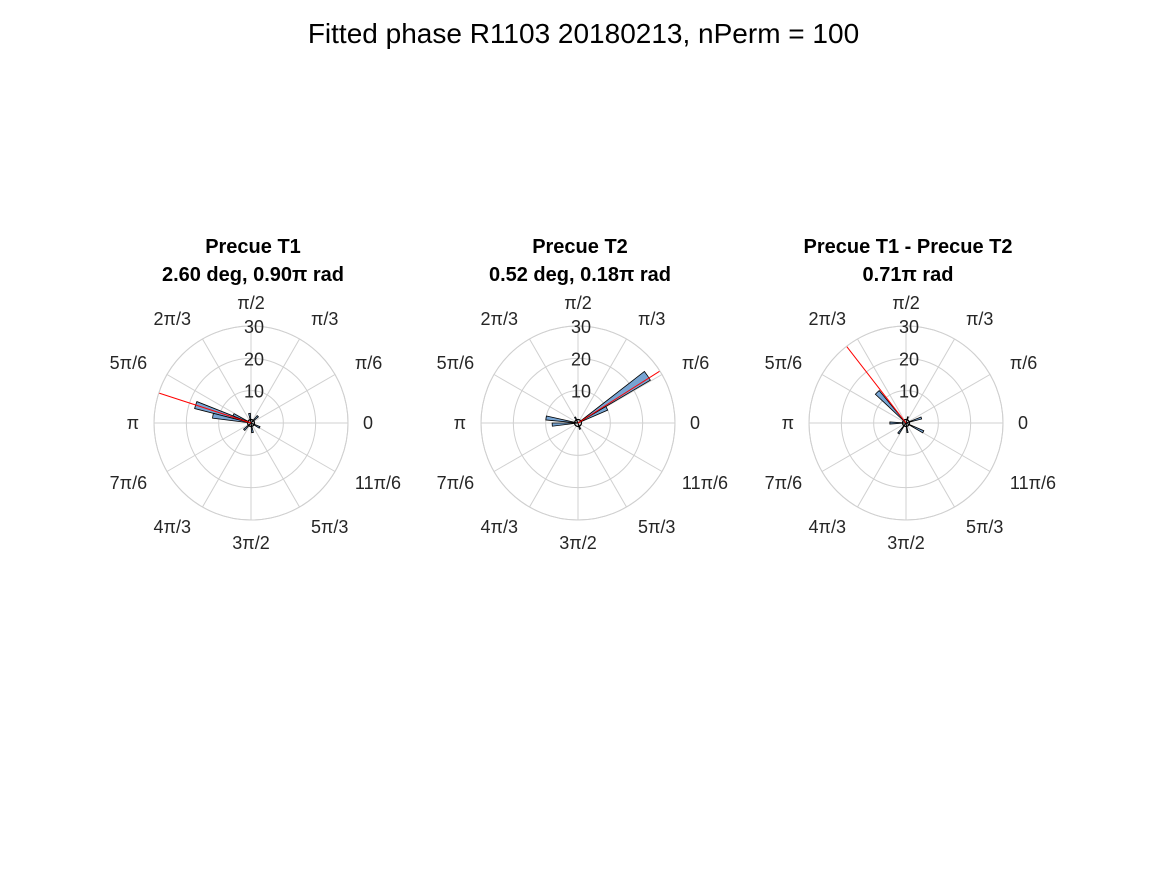  What do you see at coordinates (253, 247) in the screenshot?
I see `subplot-title: Precue T1` at bounding box center [253, 247].